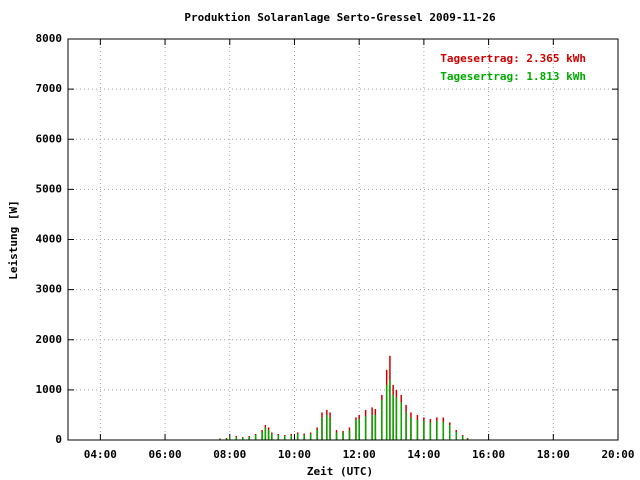  What do you see at coordinates (58, 439) in the screenshot?
I see `y-tick-label: 0` at bounding box center [58, 439].